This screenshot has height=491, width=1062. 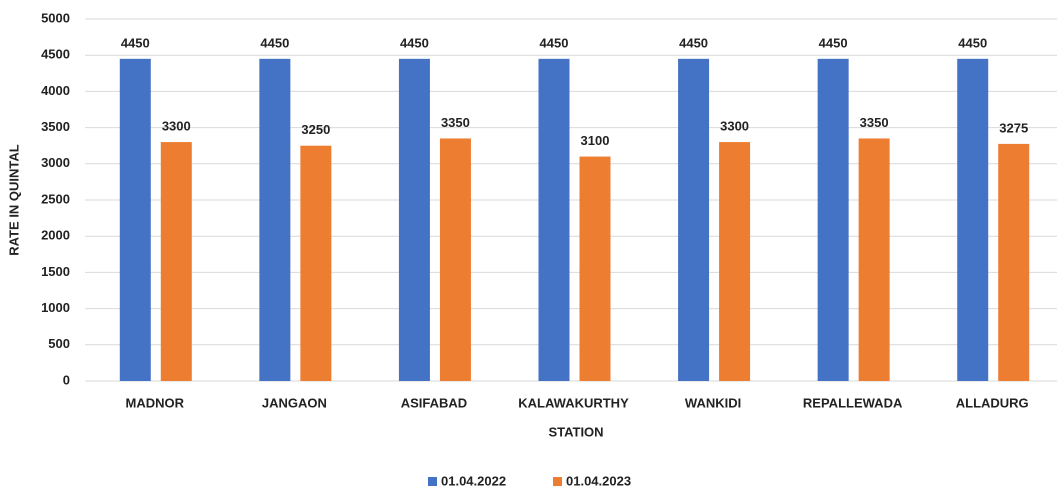 I want to click on x-tick-label: WANKIDI, so click(x=713, y=402).